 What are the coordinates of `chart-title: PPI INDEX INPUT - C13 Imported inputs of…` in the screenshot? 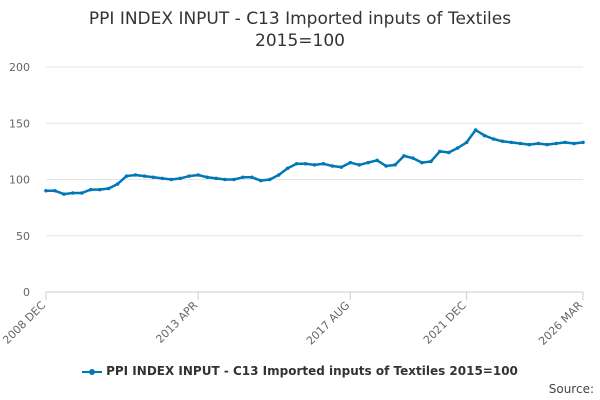 It's located at (300, 30).